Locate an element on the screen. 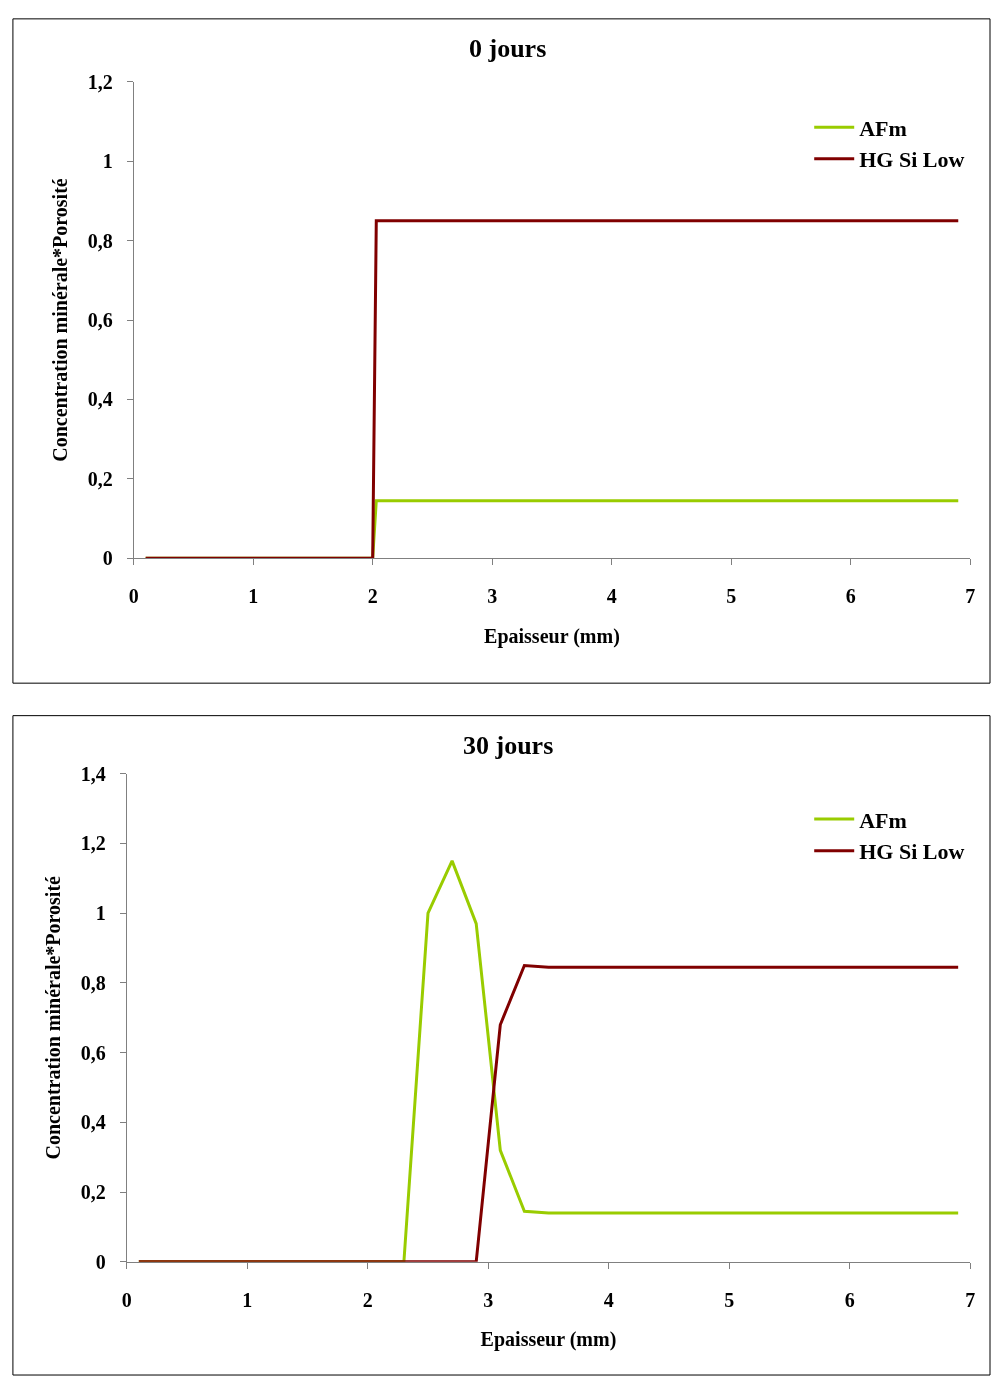  chart-title: 0 jours is located at coordinates (508, 48).